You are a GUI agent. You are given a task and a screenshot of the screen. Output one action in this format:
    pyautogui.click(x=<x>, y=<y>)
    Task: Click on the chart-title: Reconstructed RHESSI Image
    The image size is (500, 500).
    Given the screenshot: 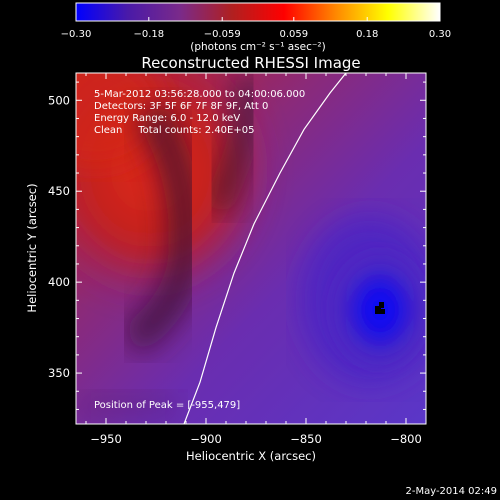 What is the action you would take?
    pyautogui.click(x=250, y=63)
    